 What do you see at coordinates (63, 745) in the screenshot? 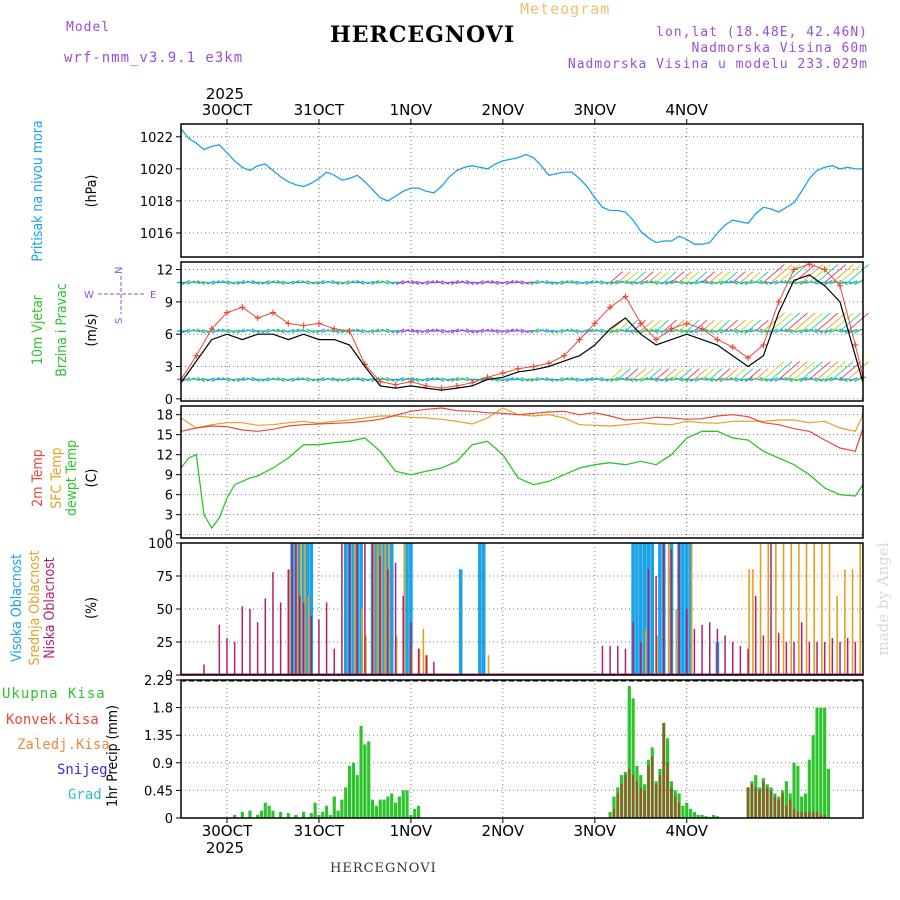
I see `legend-frozen-rain: Zaledj.Kisa` at bounding box center [63, 745].